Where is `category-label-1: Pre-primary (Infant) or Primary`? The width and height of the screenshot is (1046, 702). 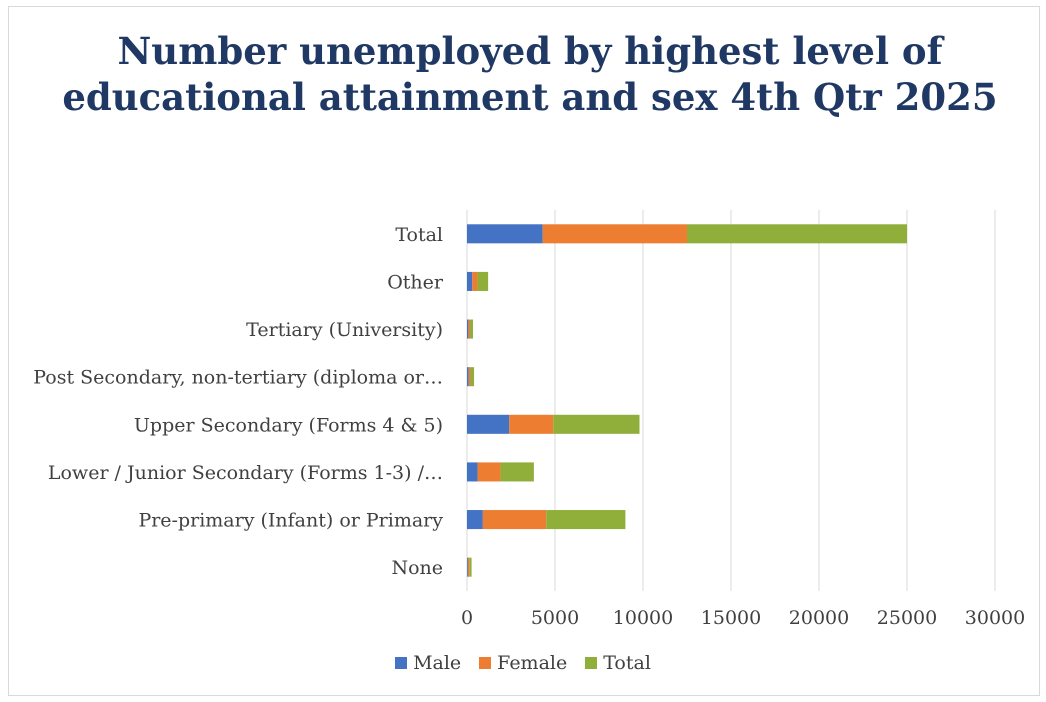 category-label-1: Pre-primary (Infant) or Primary is located at coordinates (290, 521).